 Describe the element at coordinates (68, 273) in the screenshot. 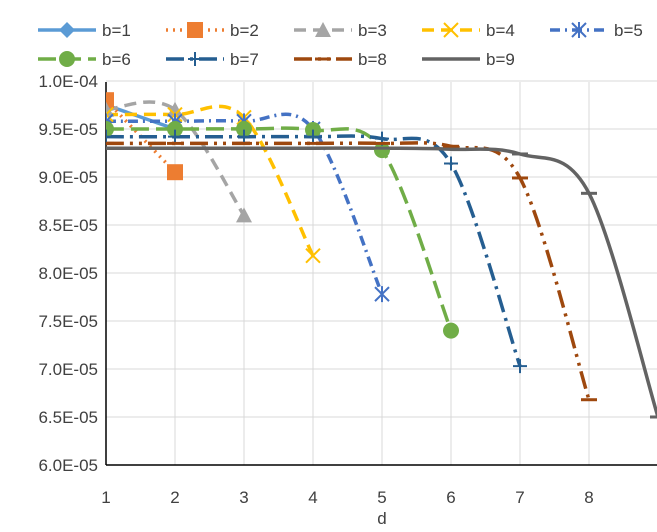

I see `y-tick-label: 8.0E-05` at that location.